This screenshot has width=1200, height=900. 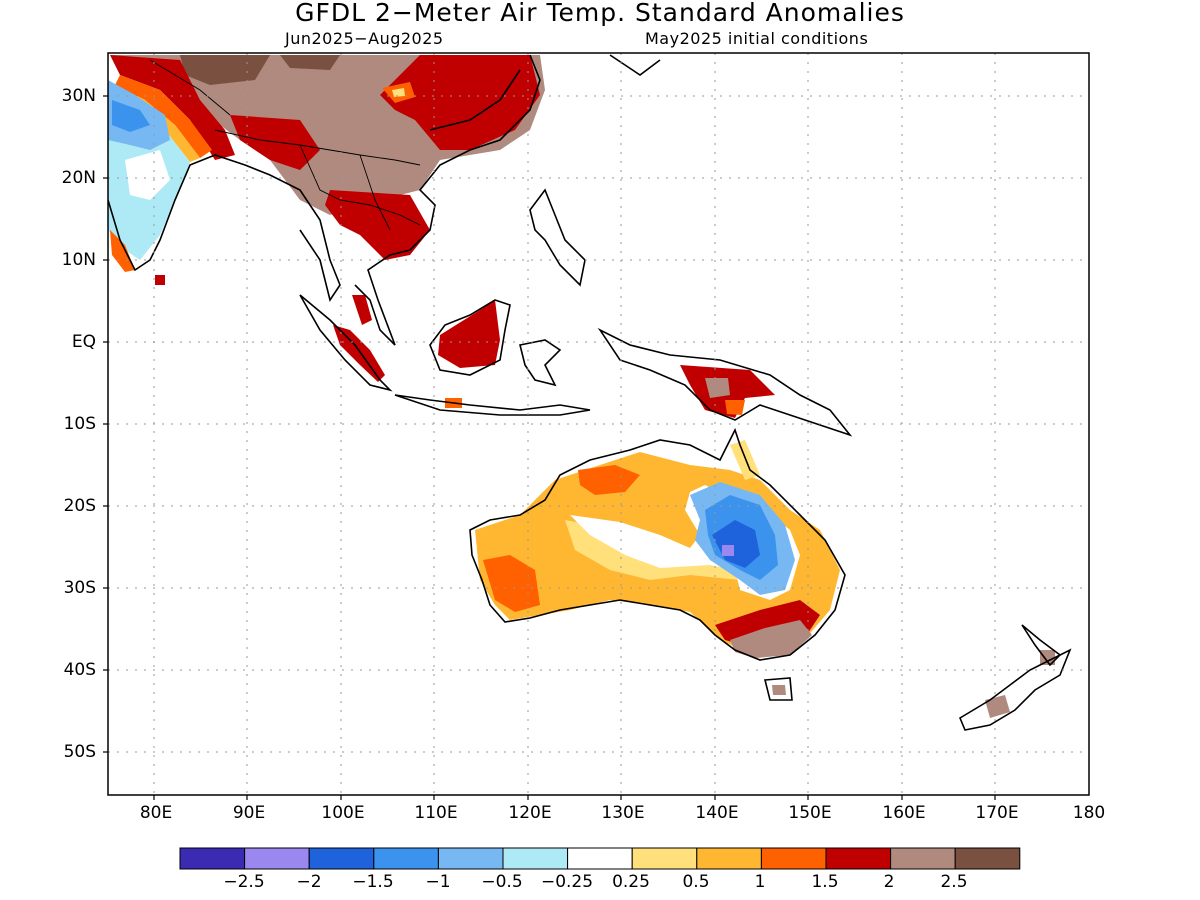 I want to click on lat-label-40s: 40S, so click(x=79, y=670).